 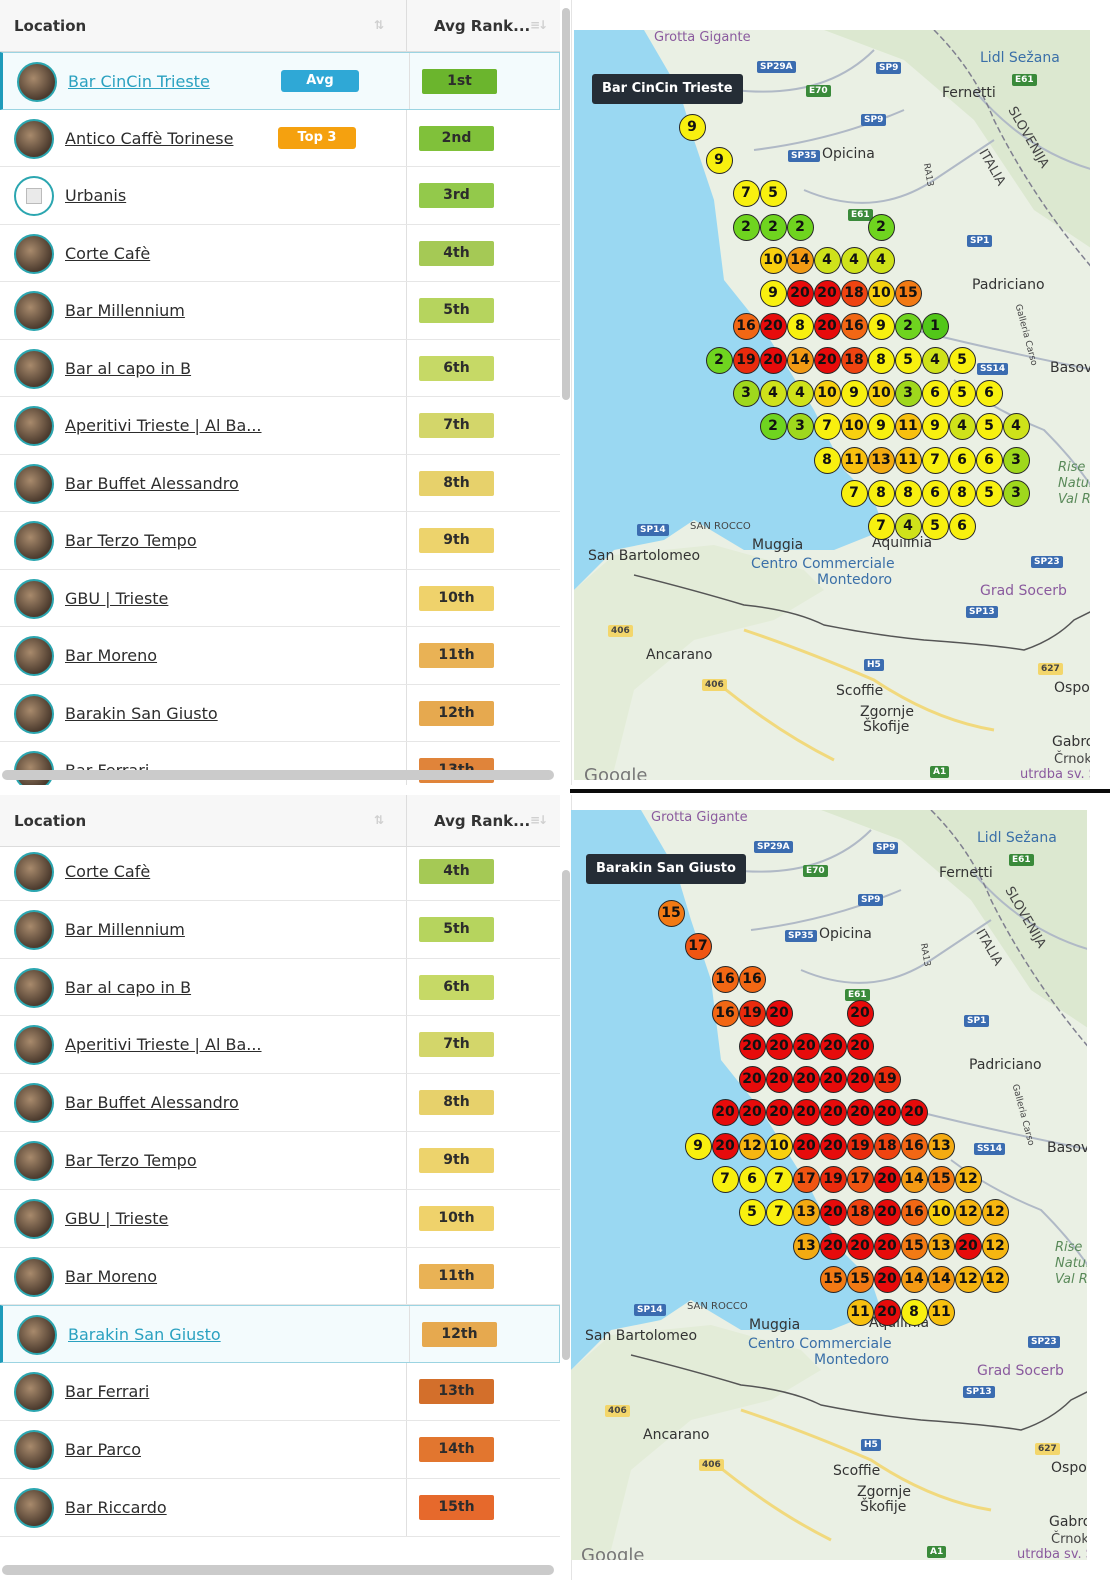 What do you see at coordinates (96, 195) in the screenshot?
I see `location-link: Urbanis` at bounding box center [96, 195].